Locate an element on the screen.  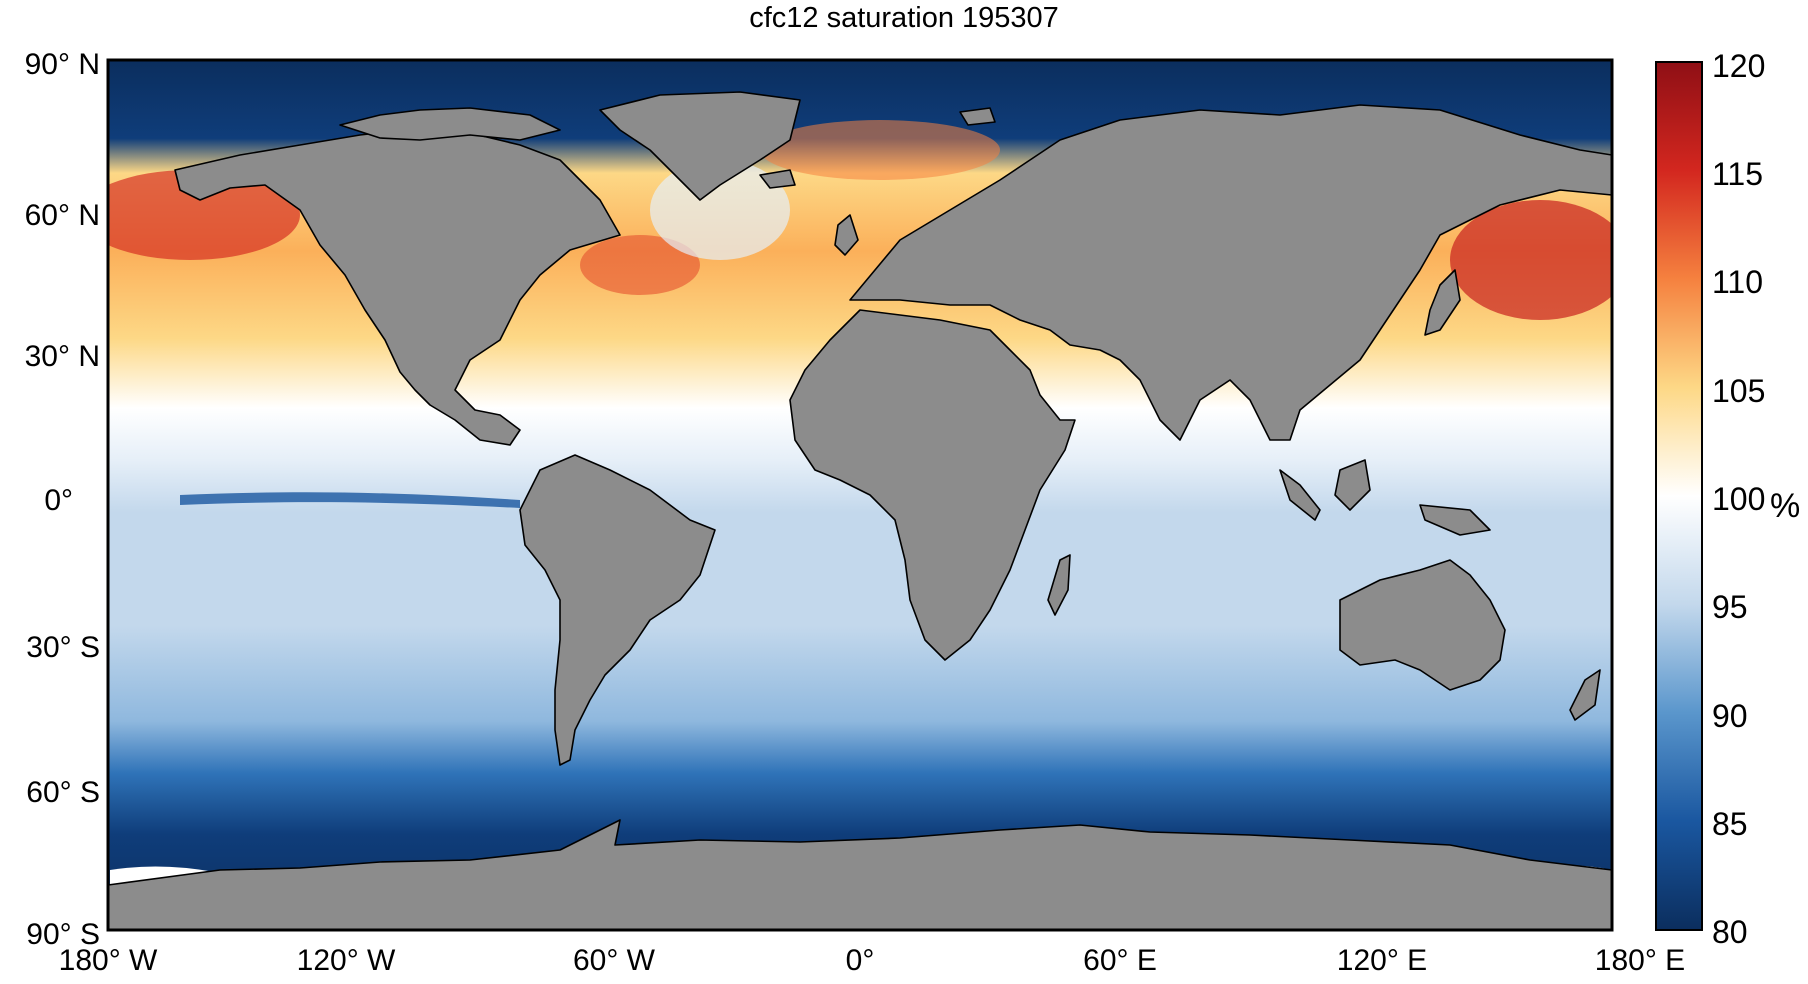
land-antarctica is located at coordinates (860, 874).